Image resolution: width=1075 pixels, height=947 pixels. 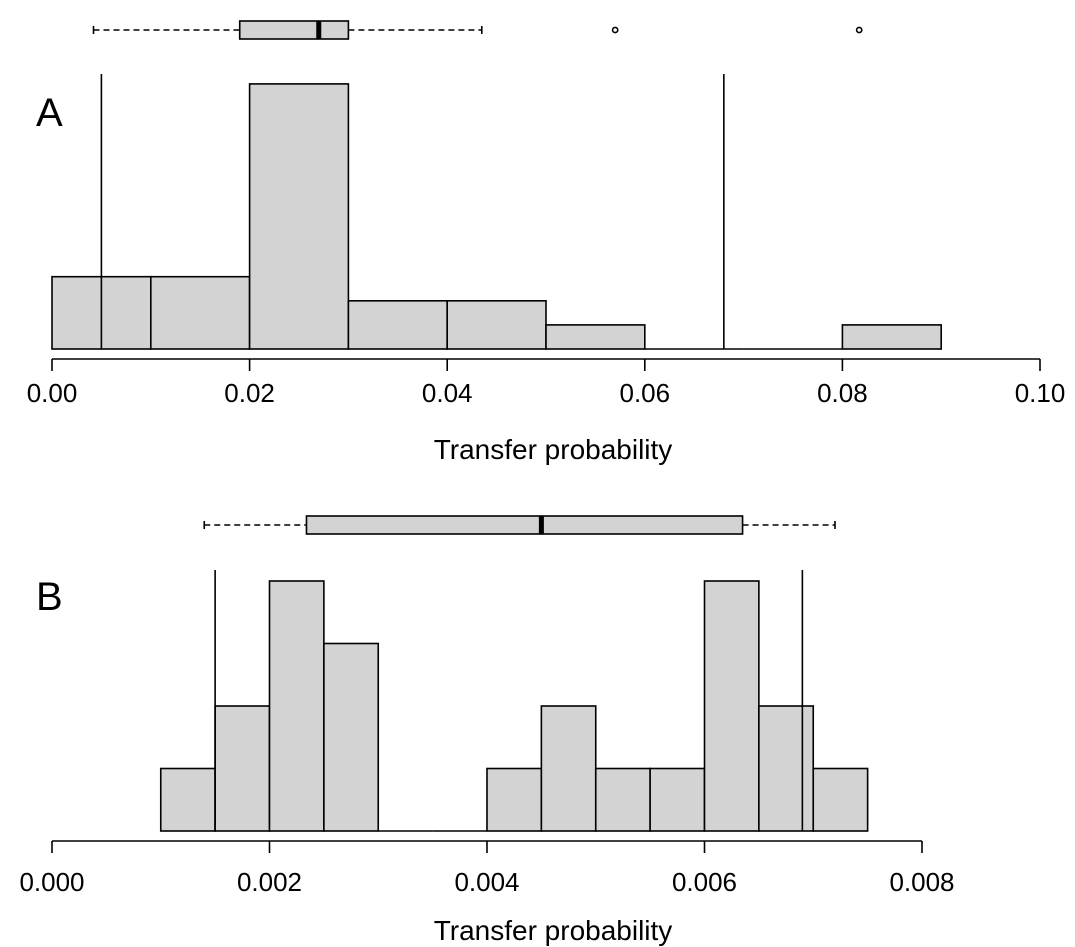 What do you see at coordinates (52, 393) in the screenshot?
I see `panel-a-x-tick-label: 0.00` at bounding box center [52, 393].